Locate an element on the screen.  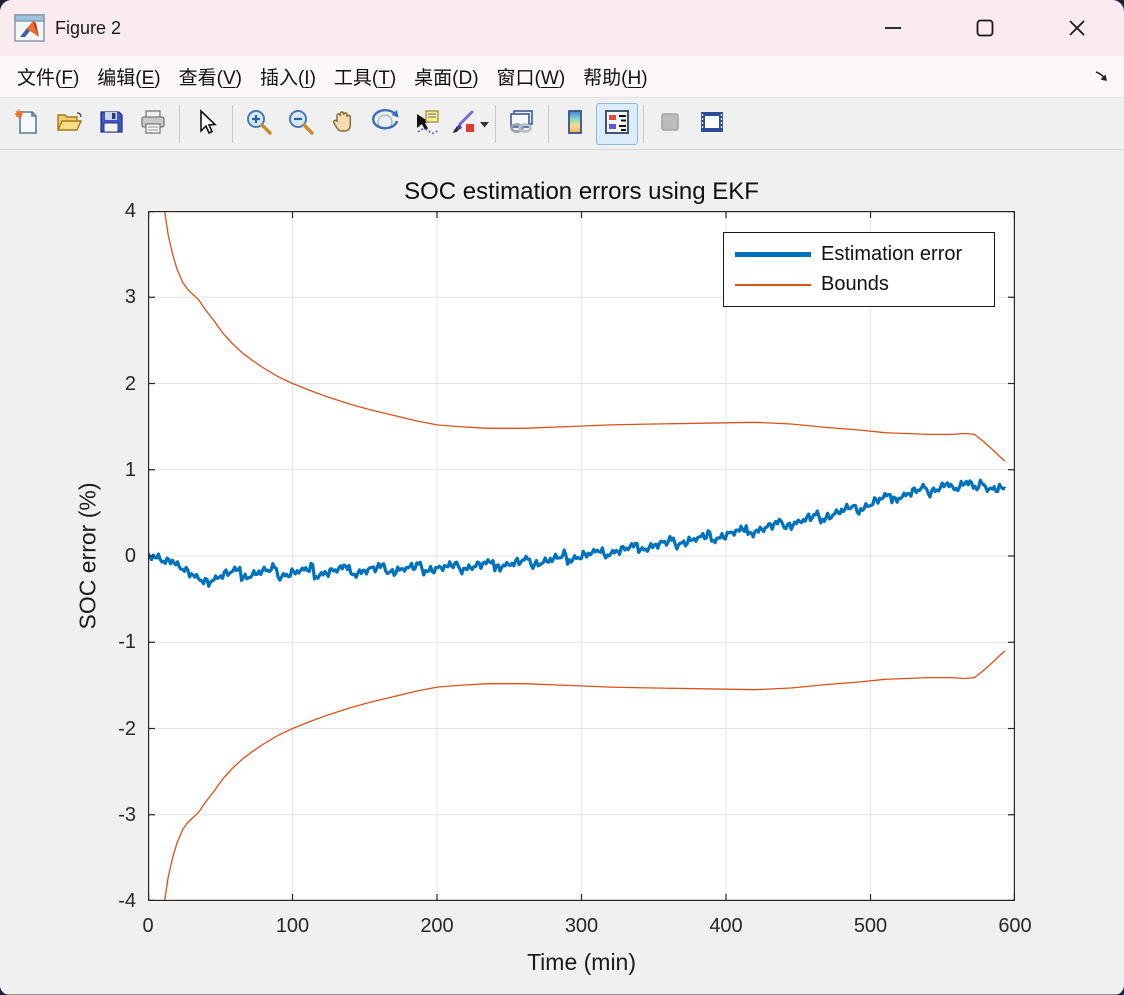
rotate-3d-icon is located at coordinates (385, 123).